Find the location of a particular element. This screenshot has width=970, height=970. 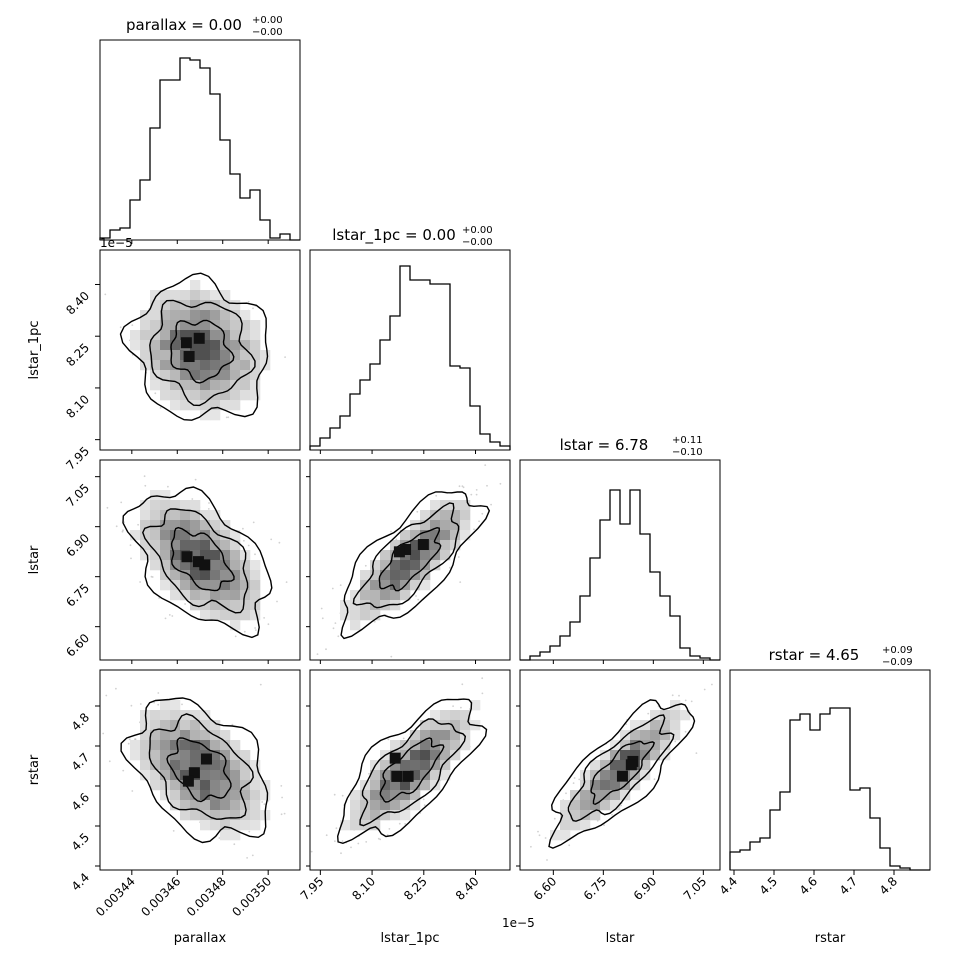

panel-content is located at coordinates (419, 774).